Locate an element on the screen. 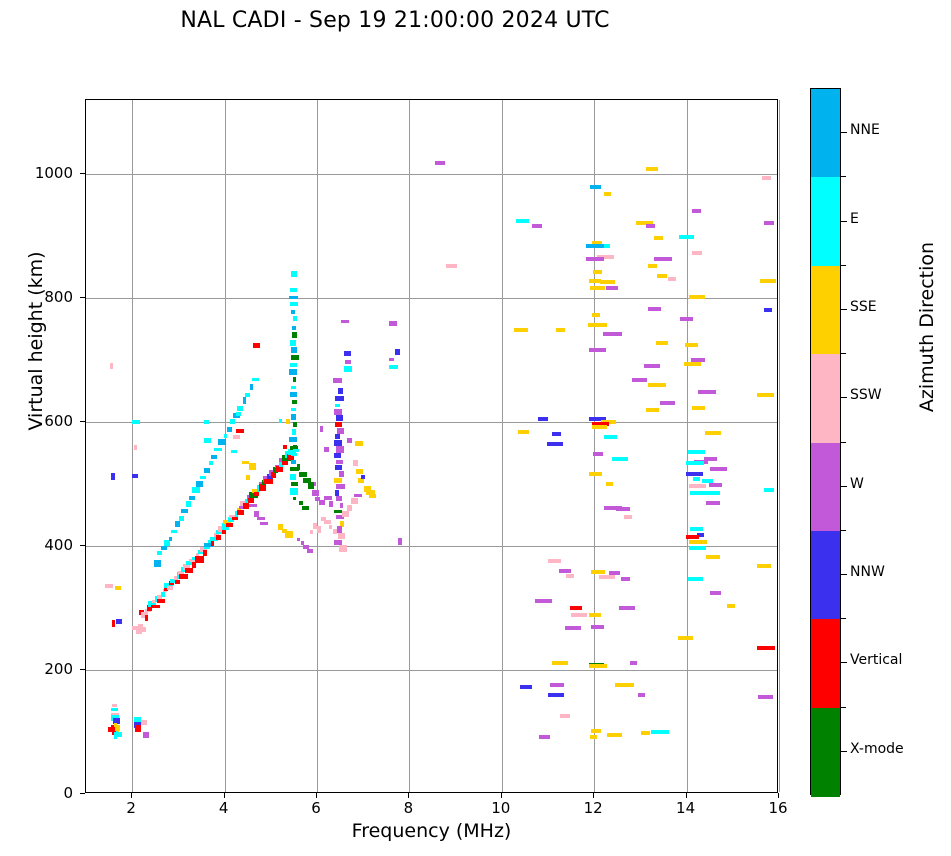 The width and height of the screenshot is (951, 856). x-axis-tick-label: 16 is located at coordinates (778, 808).